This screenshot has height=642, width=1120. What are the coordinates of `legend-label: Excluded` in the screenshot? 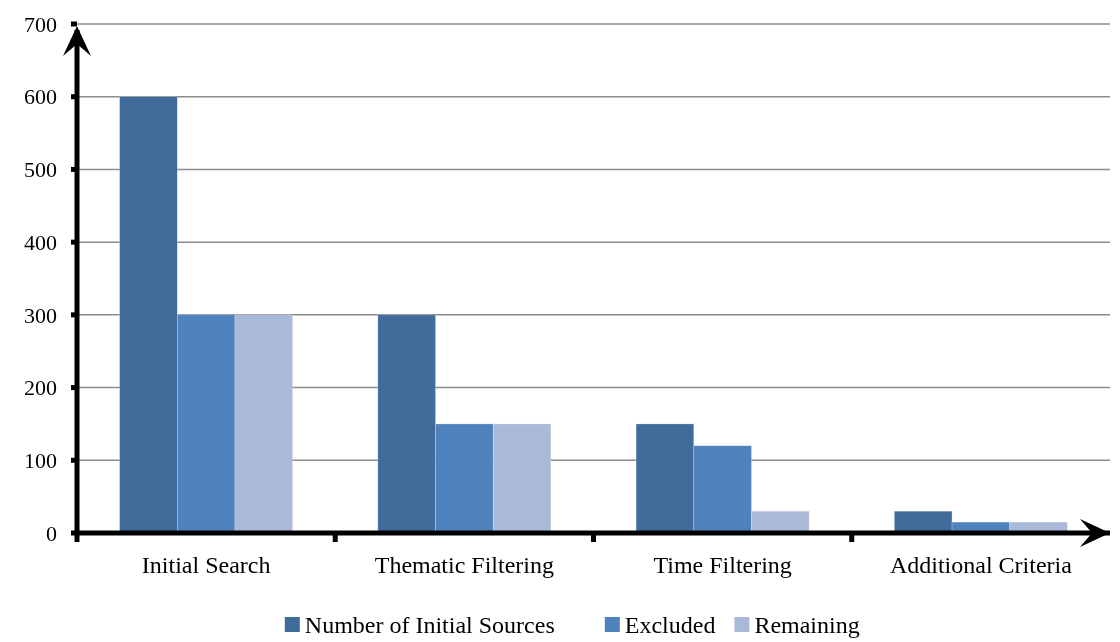 It's located at (670, 625).